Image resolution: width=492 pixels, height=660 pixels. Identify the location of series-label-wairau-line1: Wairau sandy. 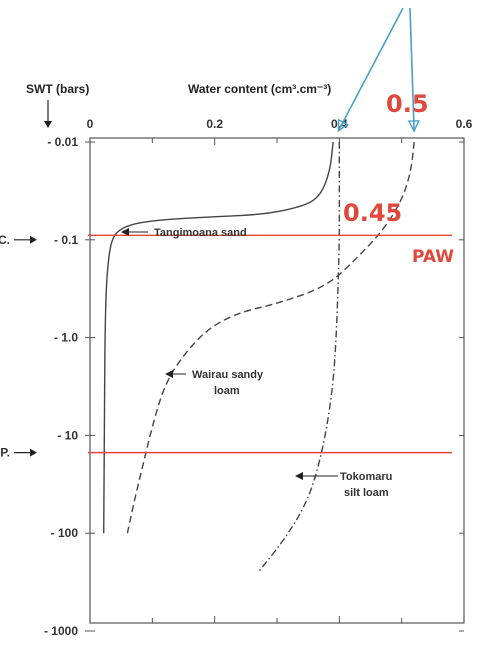
(228, 375).